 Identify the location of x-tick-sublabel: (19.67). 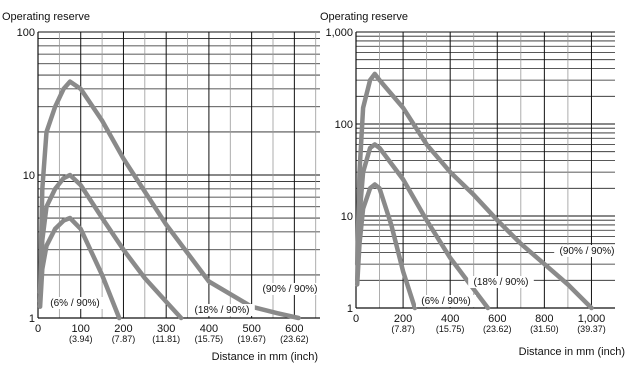
(251, 339).